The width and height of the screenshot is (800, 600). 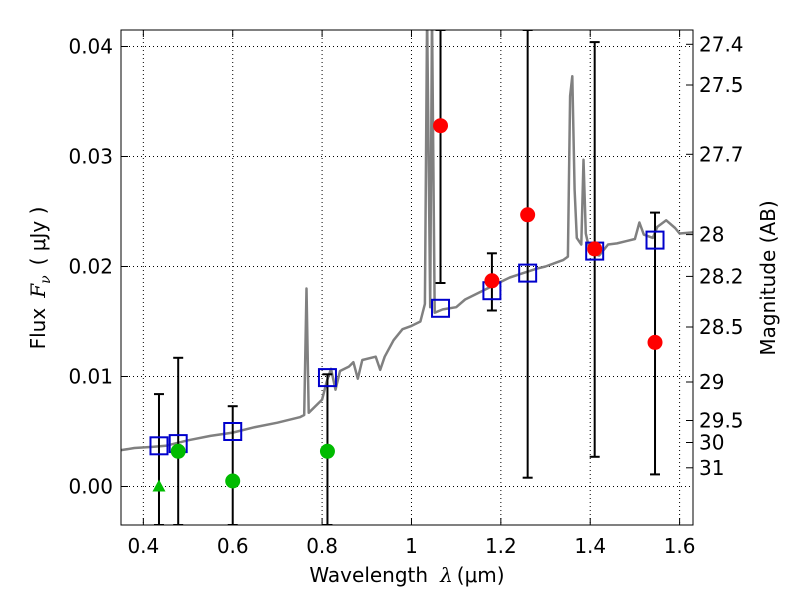 I want to click on x-tick-label: 0.8, so click(x=322, y=546).